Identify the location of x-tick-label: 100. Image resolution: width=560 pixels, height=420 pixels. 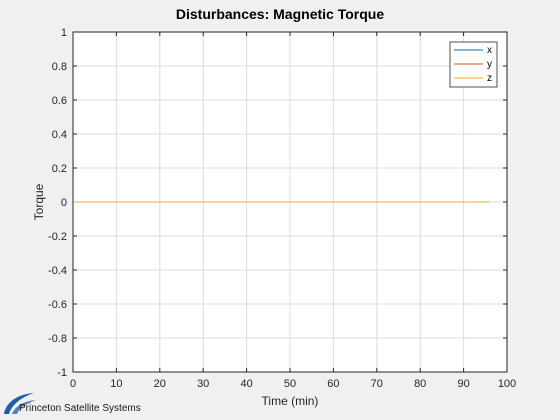
(507, 384).